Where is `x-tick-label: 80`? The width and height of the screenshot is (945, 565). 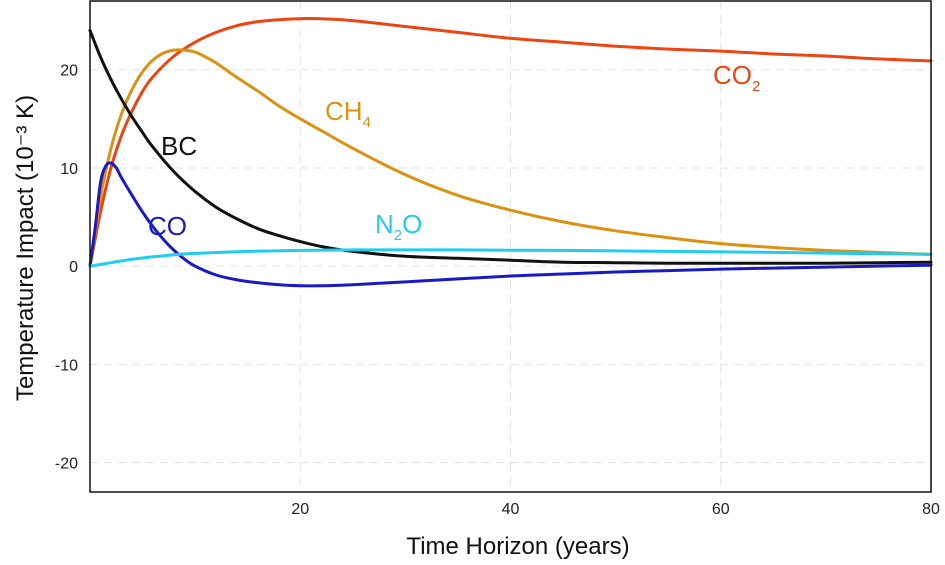 x-tick-label: 80 is located at coordinates (931, 509).